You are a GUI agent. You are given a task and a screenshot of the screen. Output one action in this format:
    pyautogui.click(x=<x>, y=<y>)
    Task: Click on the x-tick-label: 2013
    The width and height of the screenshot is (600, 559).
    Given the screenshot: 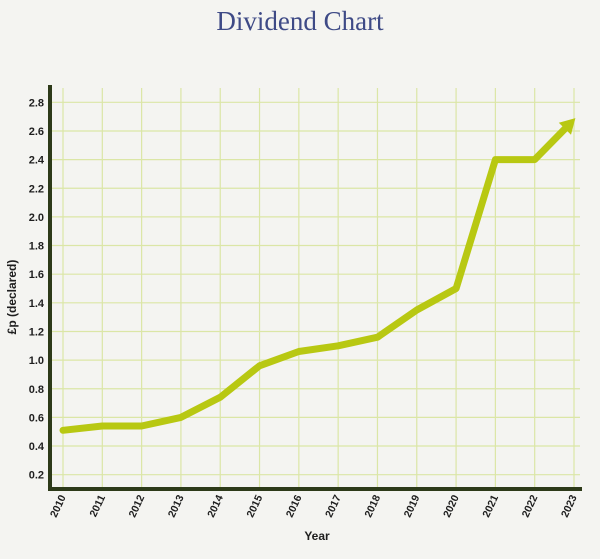 What is the action you would take?
    pyautogui.click(x=176, y=506)
    